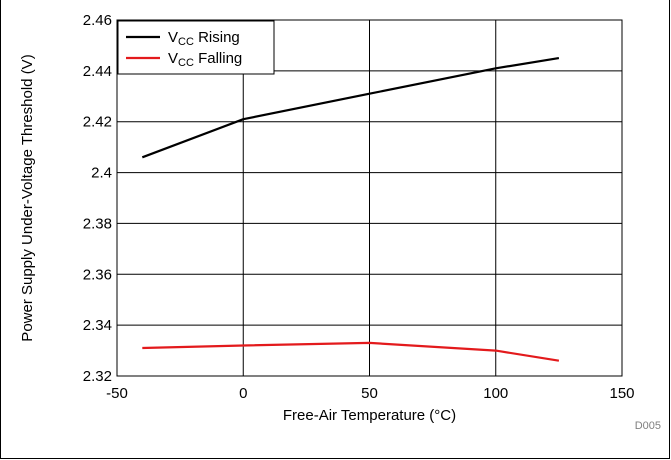 Image resolution: width=671 pixels, height=460 pixels. I want to click on legend-label: VCC Rising, so click(204, 38).